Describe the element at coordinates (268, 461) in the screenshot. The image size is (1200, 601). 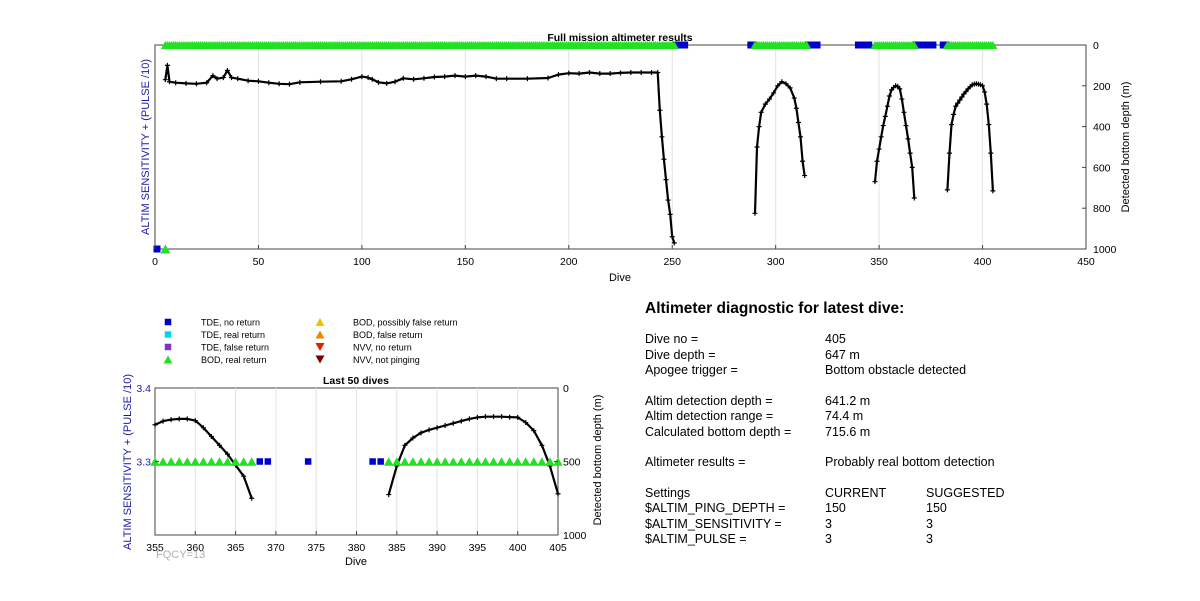
I see `bottom-tde-no-return-marker` at that location.